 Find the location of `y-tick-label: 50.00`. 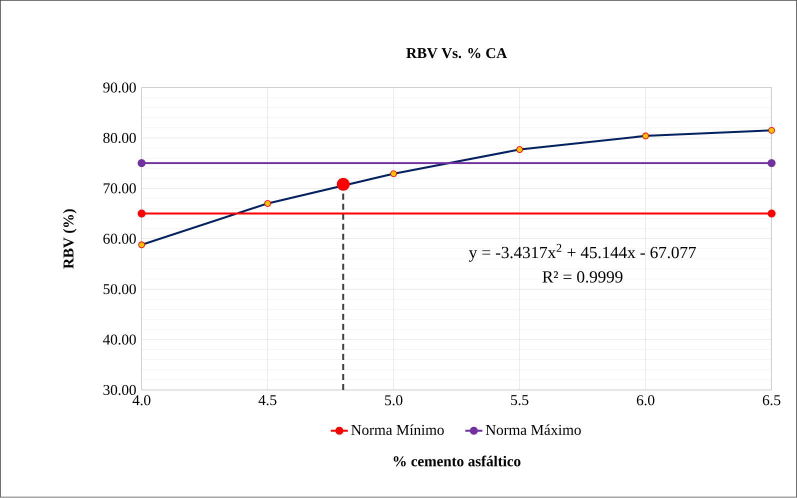

y-tick-label: 50.00 is located at coordinates (120, 289).